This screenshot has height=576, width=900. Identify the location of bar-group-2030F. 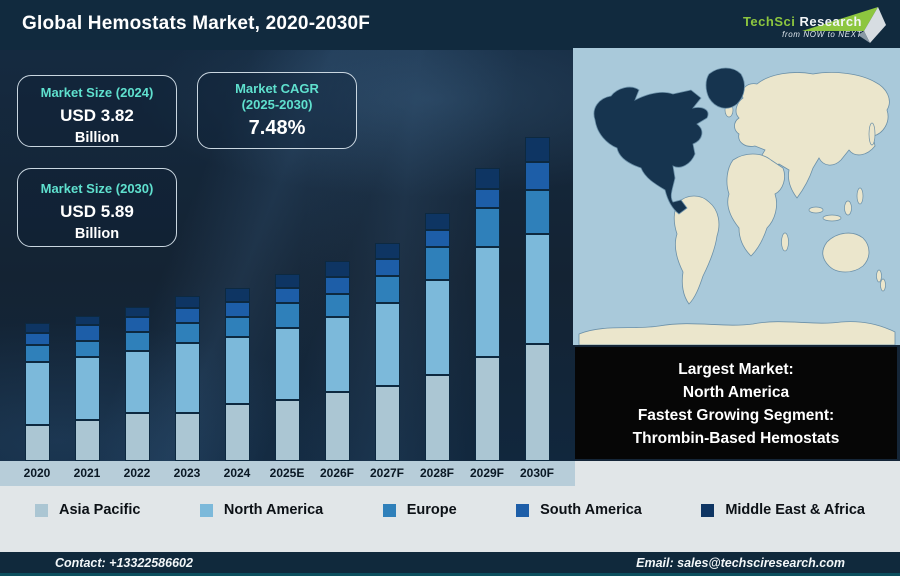
(537, 299).